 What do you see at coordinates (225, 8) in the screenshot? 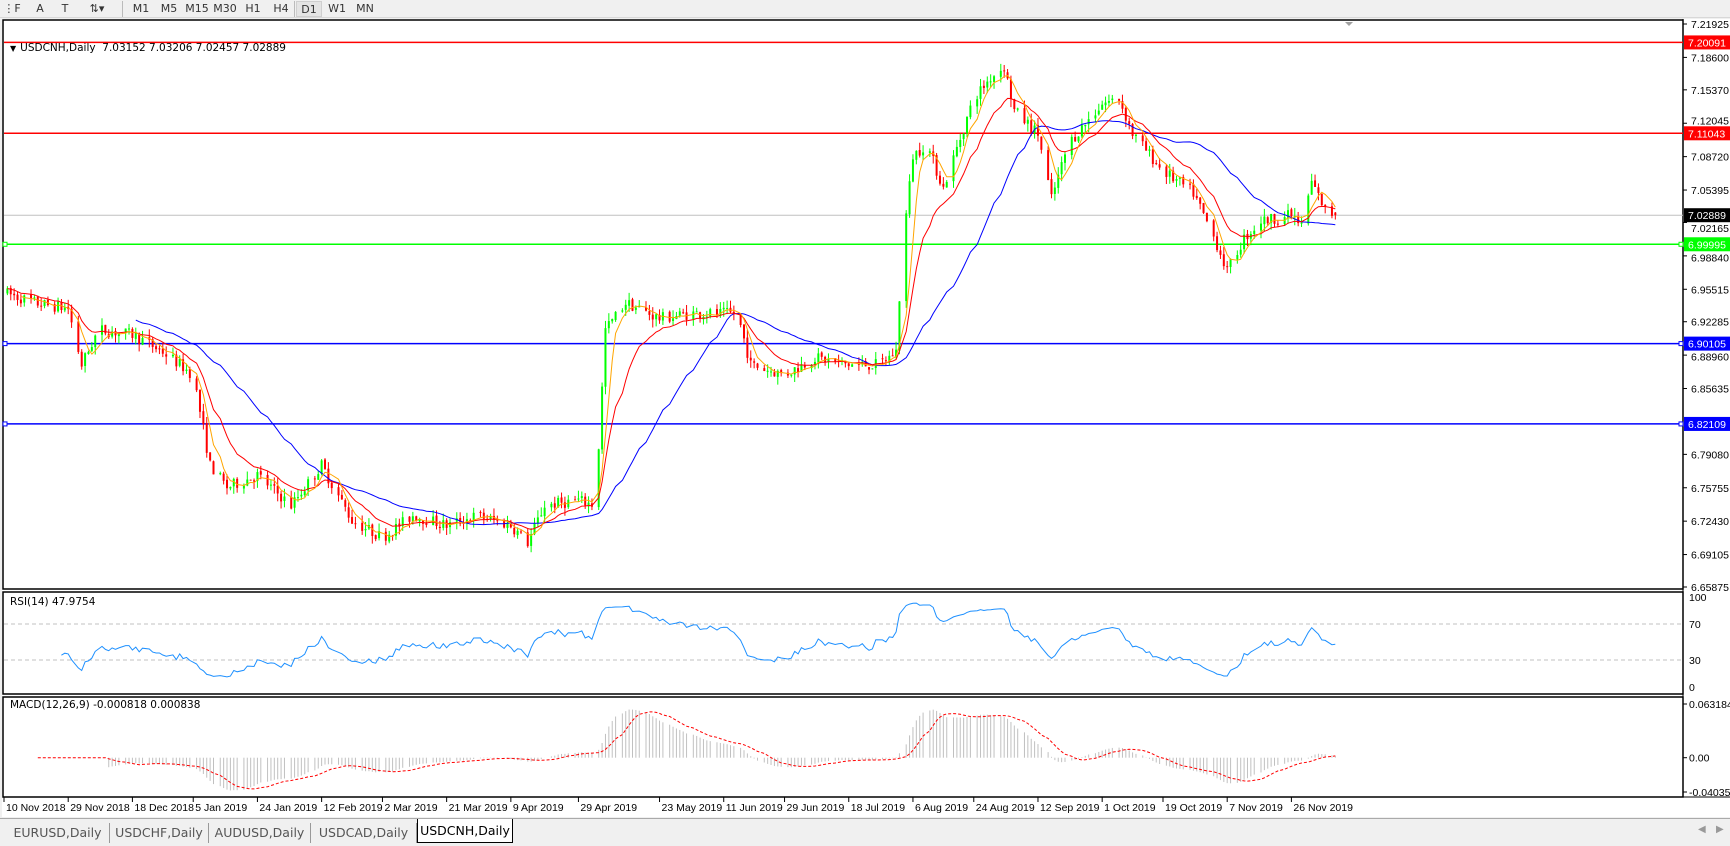
I see `timeframe-m30-button: M30` at bounding box center [225, 8].